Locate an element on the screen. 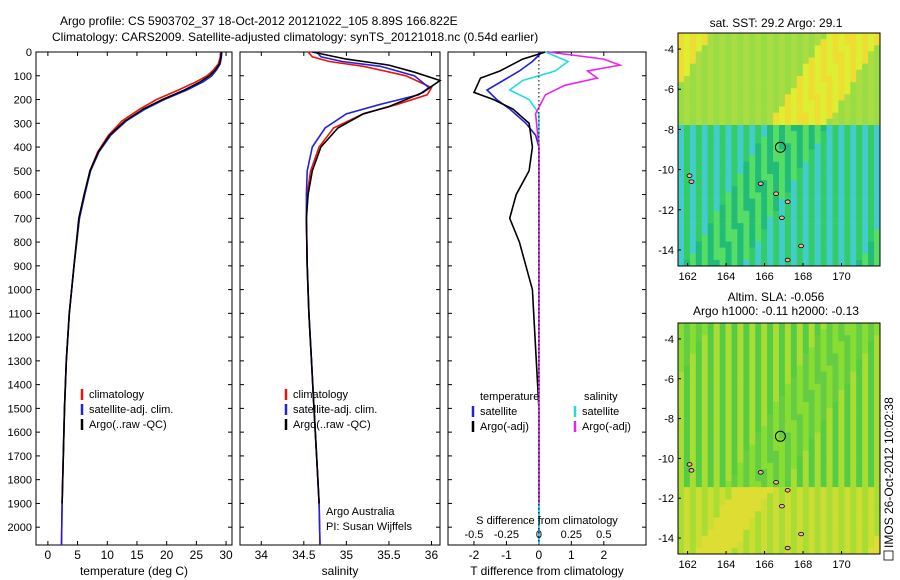 The width and height of the screenshot is (900, 580). x-tick-label-diff: -2 is located at coordinates (474, 555).